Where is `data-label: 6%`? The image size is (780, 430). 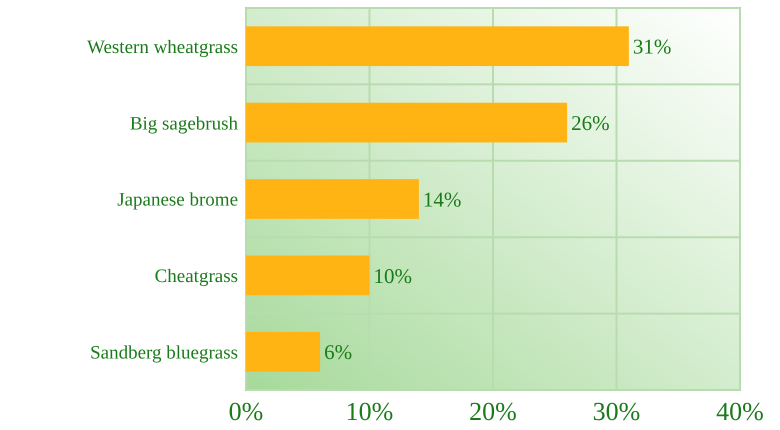
data-label: 6% is located at coordinates (338, 352).